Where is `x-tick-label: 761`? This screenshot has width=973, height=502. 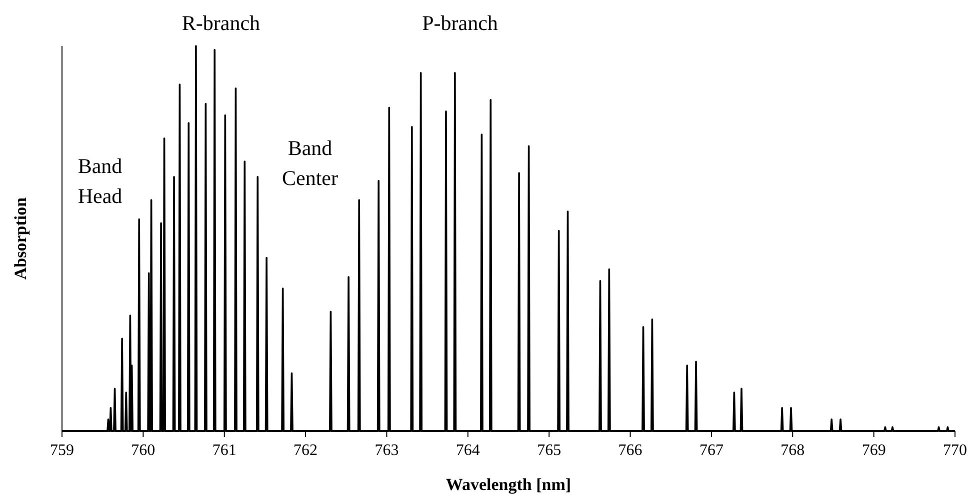
x-tick-label: 761 is located at coordinates (224, 450).